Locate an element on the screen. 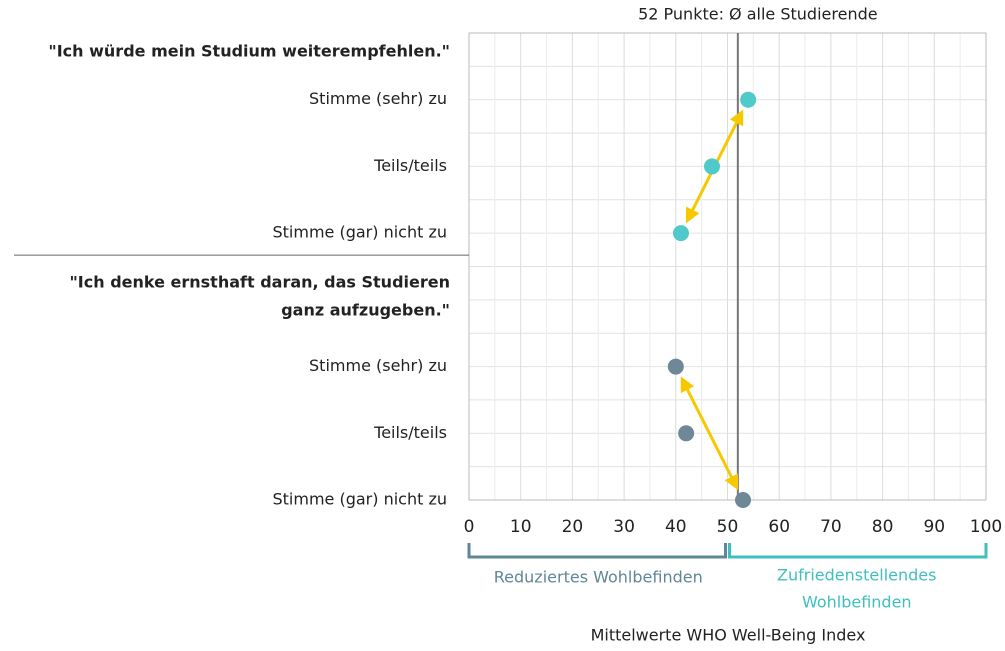 This screenshot has width=1005, height=651. x-tick-label: 10 is located at coordinates (521, 527).